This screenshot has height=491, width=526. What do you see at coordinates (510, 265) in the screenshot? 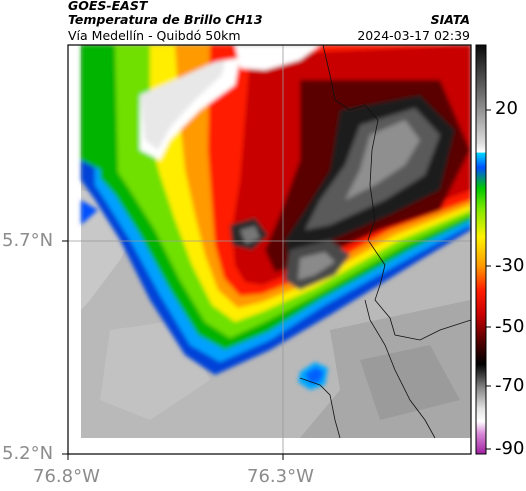
I see `colorbar-tick-minus30: -30` at bounding box center [510, 265].